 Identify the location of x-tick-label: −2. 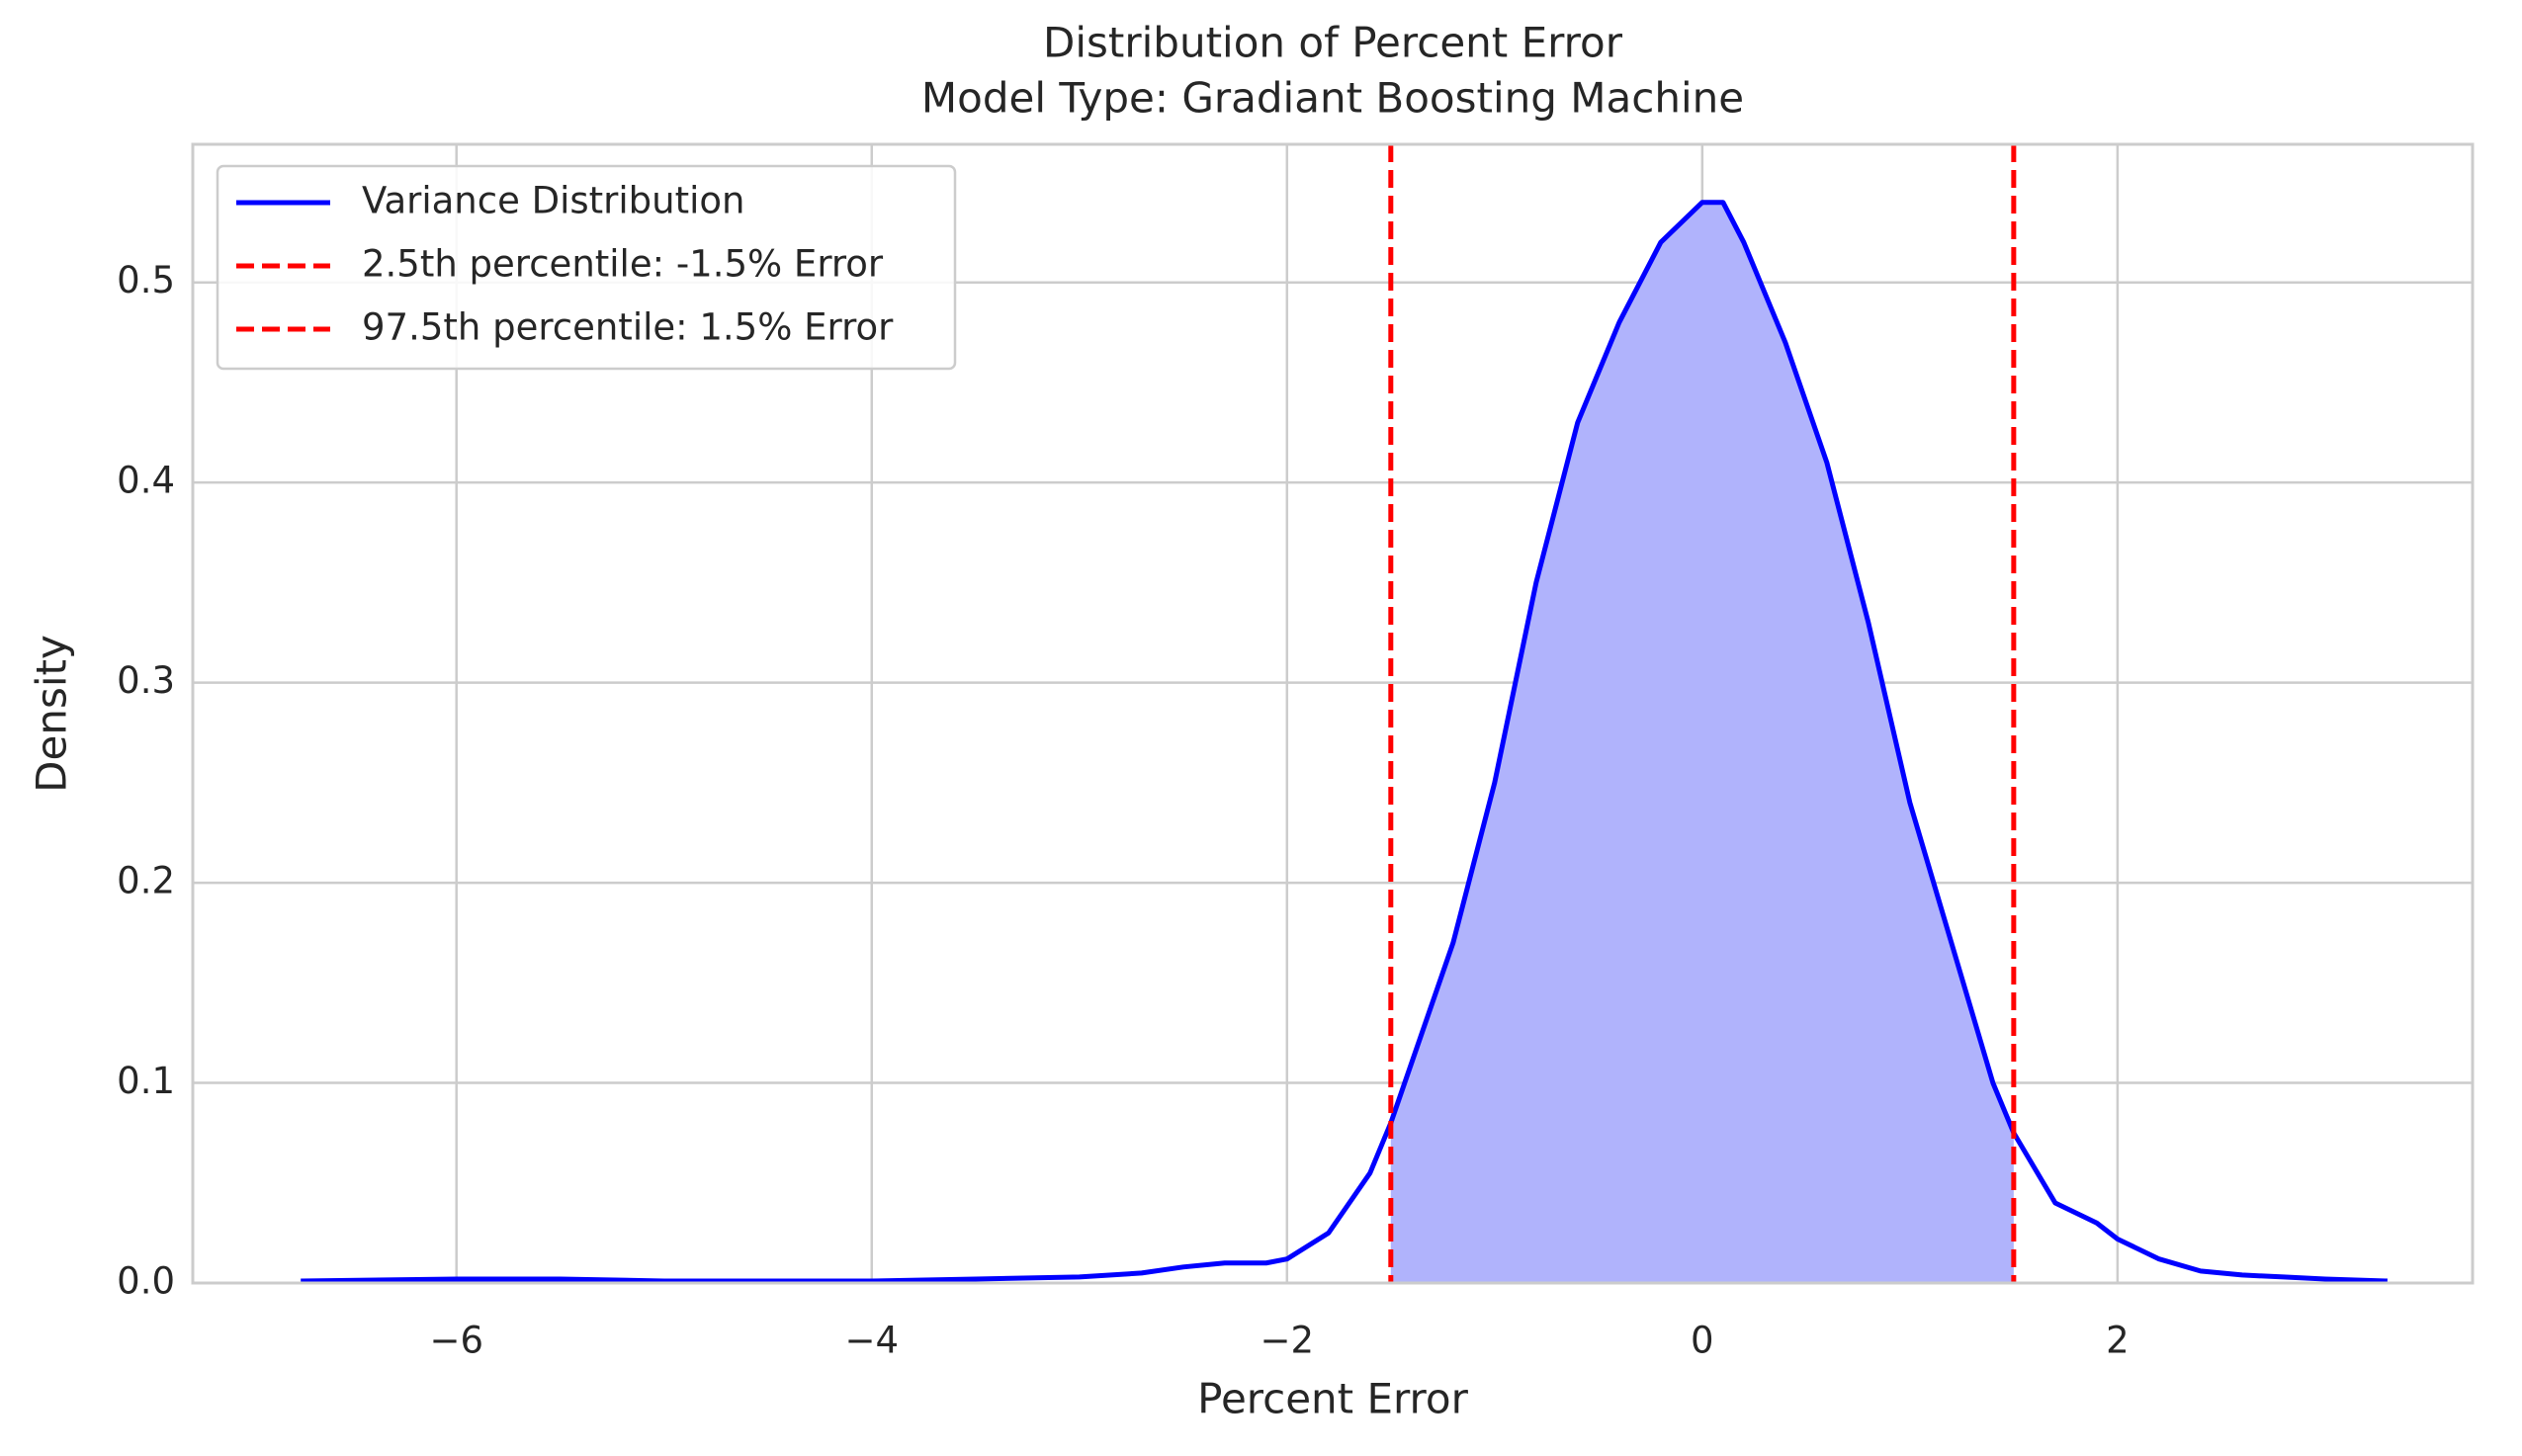
(1288, 1341).